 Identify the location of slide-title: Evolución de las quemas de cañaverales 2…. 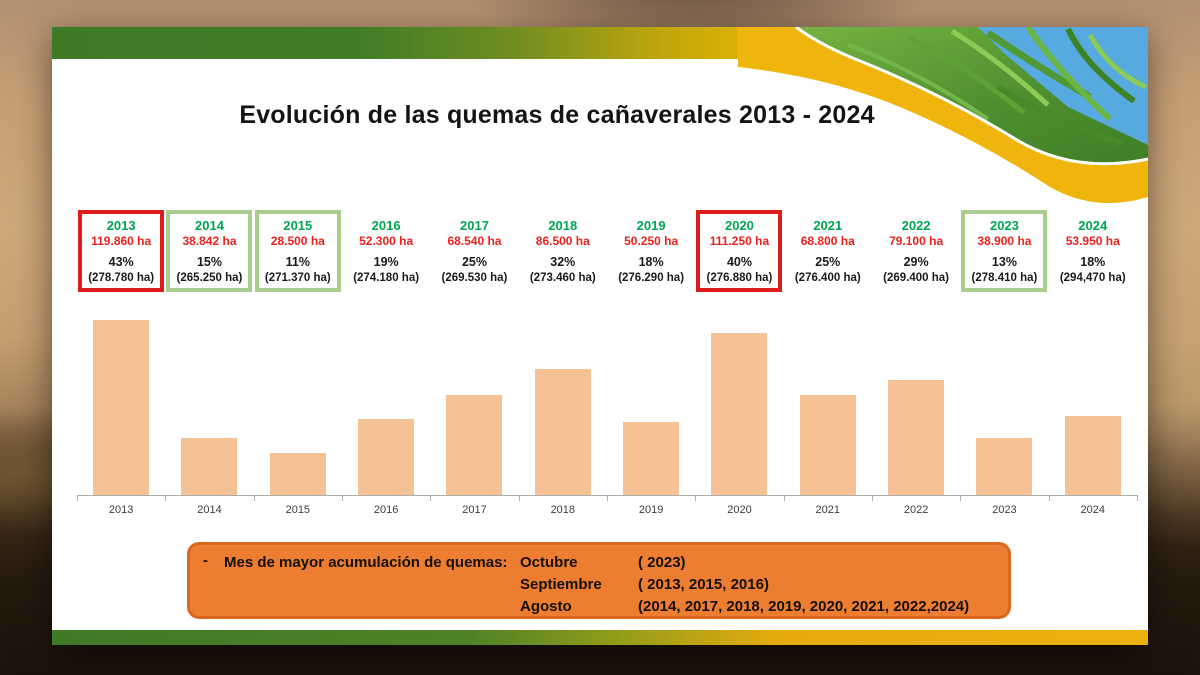
(557, 115).